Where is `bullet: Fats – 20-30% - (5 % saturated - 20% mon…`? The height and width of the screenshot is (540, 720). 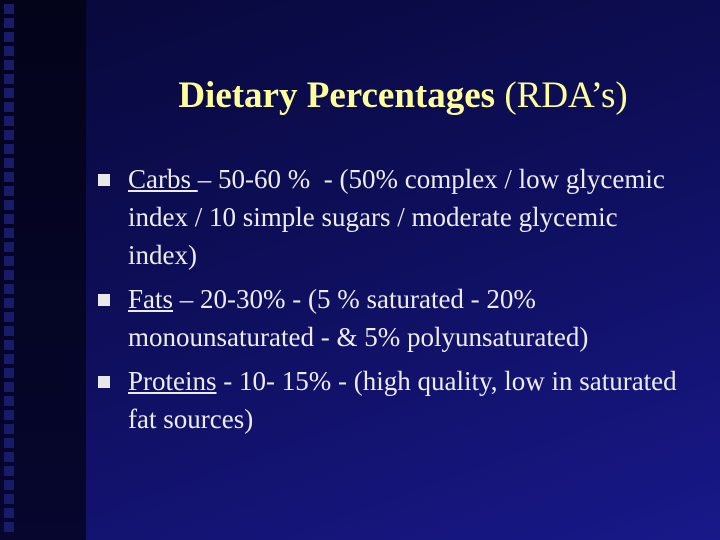
bullet: Fats – 20-30% - (5 % saturated - 20% mon… is located at coordinates (391, 318).